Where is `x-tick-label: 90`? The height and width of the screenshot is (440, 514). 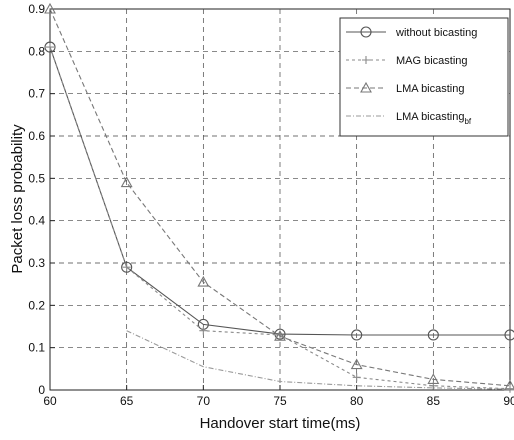
x-tick-label: 90 is located at coordinates (508, 401).